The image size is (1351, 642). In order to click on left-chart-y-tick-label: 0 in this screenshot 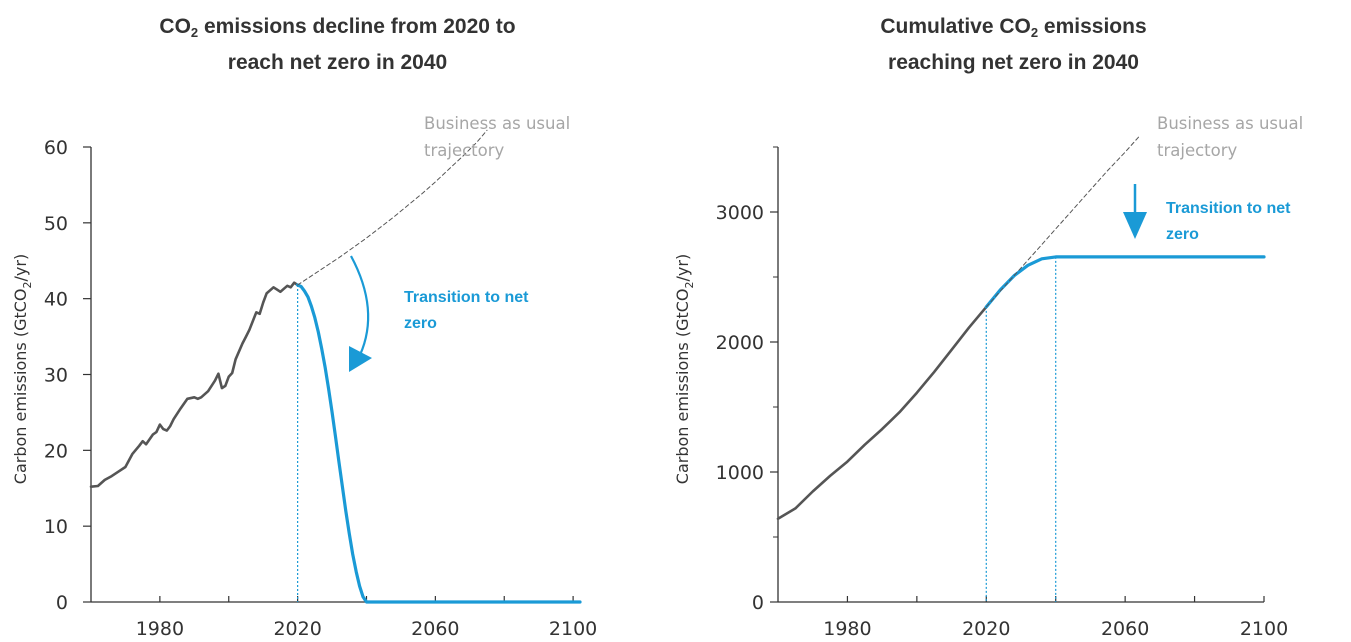, I will do `click(62, 603)`.